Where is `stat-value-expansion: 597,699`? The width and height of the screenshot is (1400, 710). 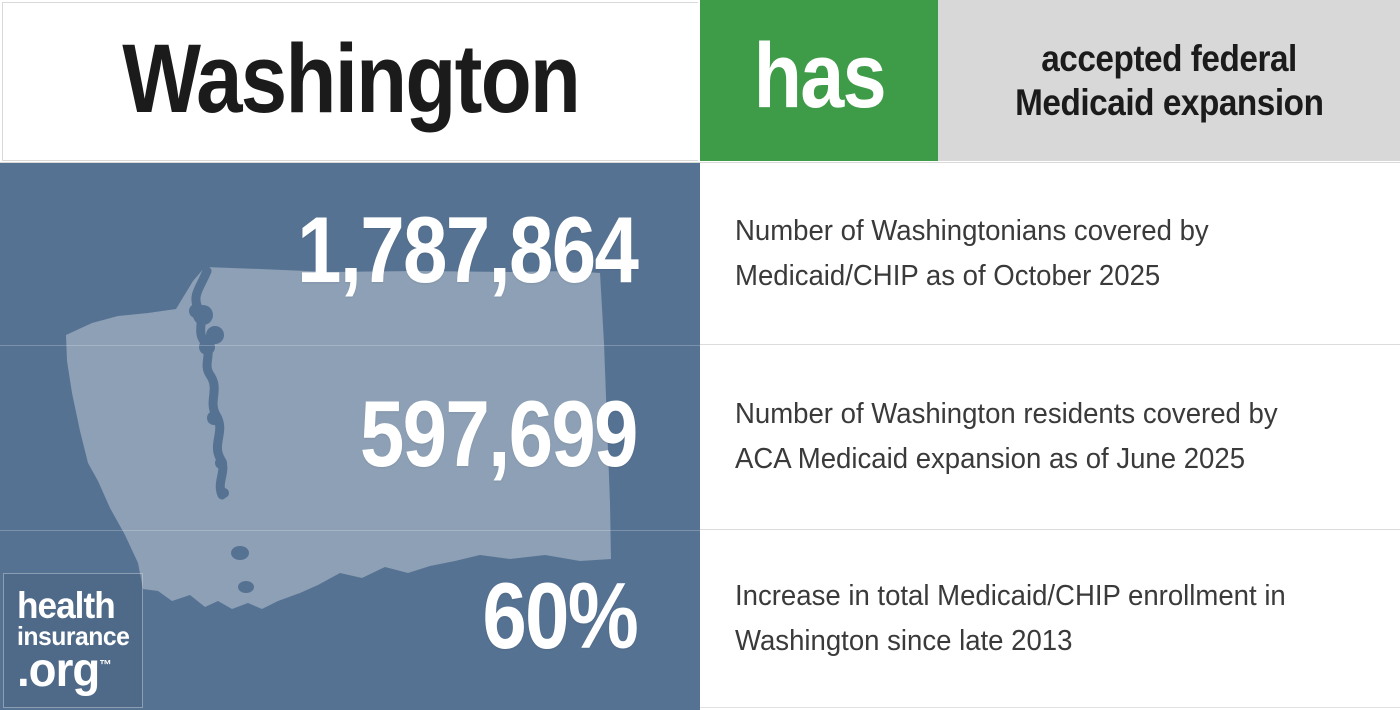 stat-value-expansion: 597,699 is located at coordinates (499, 433).